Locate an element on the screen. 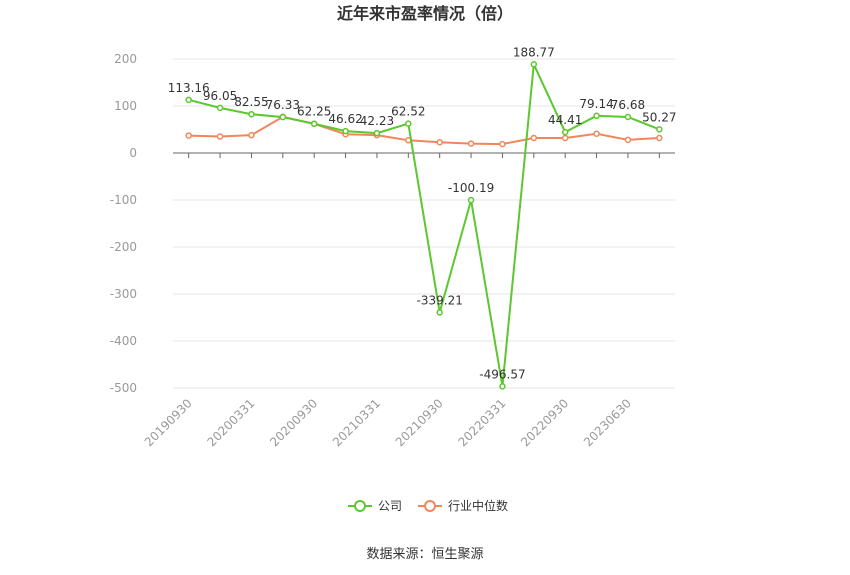 This screenshot has height=575, width=850. y-tick-label: 0 is located at coordinates (133, 153).